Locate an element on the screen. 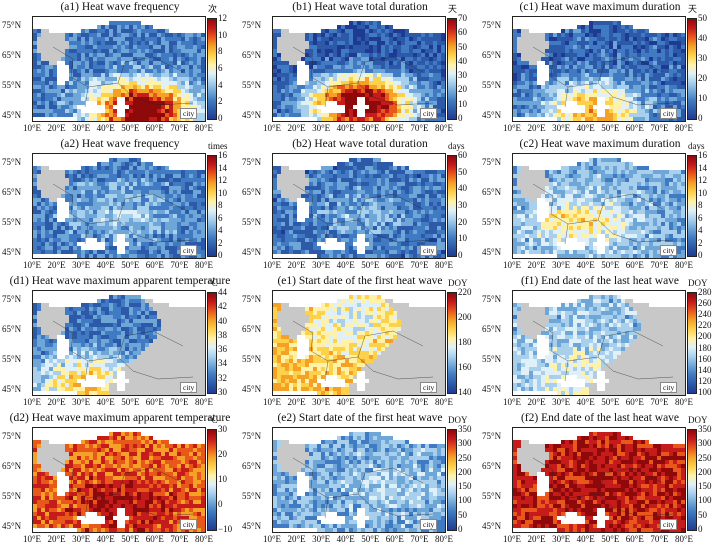 This screenshot has height=548, width=720. colorbar-tick-label: 300 is located at coordinates (465, 443).